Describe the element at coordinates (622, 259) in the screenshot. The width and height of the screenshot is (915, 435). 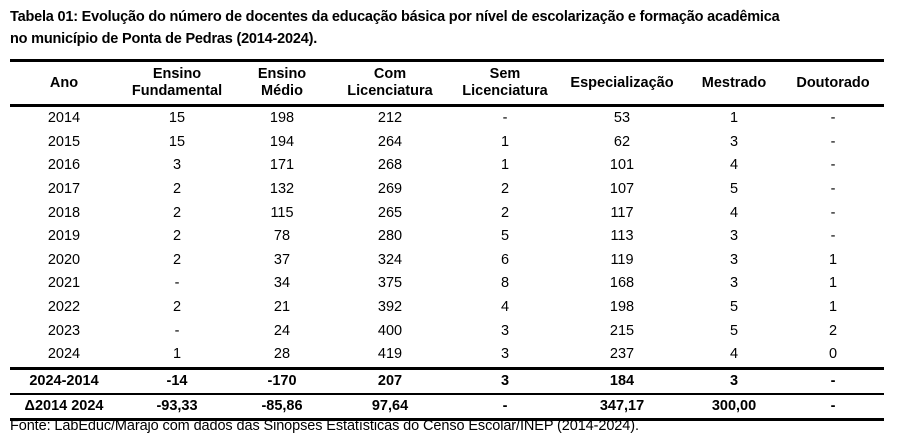
I see `value-cell: 119` at that location.